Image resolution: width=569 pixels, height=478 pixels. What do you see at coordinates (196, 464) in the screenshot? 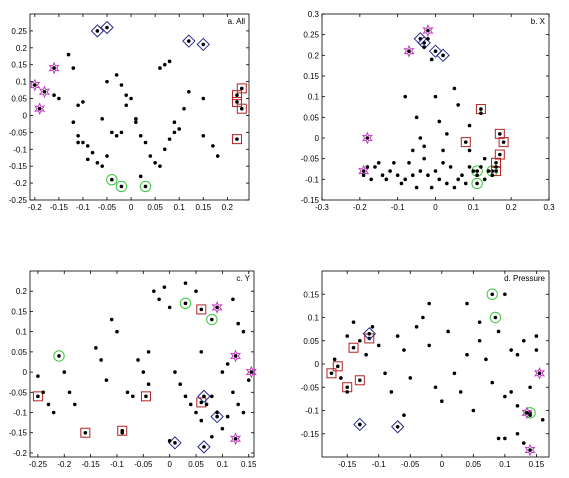
I see `x-tick-label-c: 0.05` at bounding box center [196, 464].